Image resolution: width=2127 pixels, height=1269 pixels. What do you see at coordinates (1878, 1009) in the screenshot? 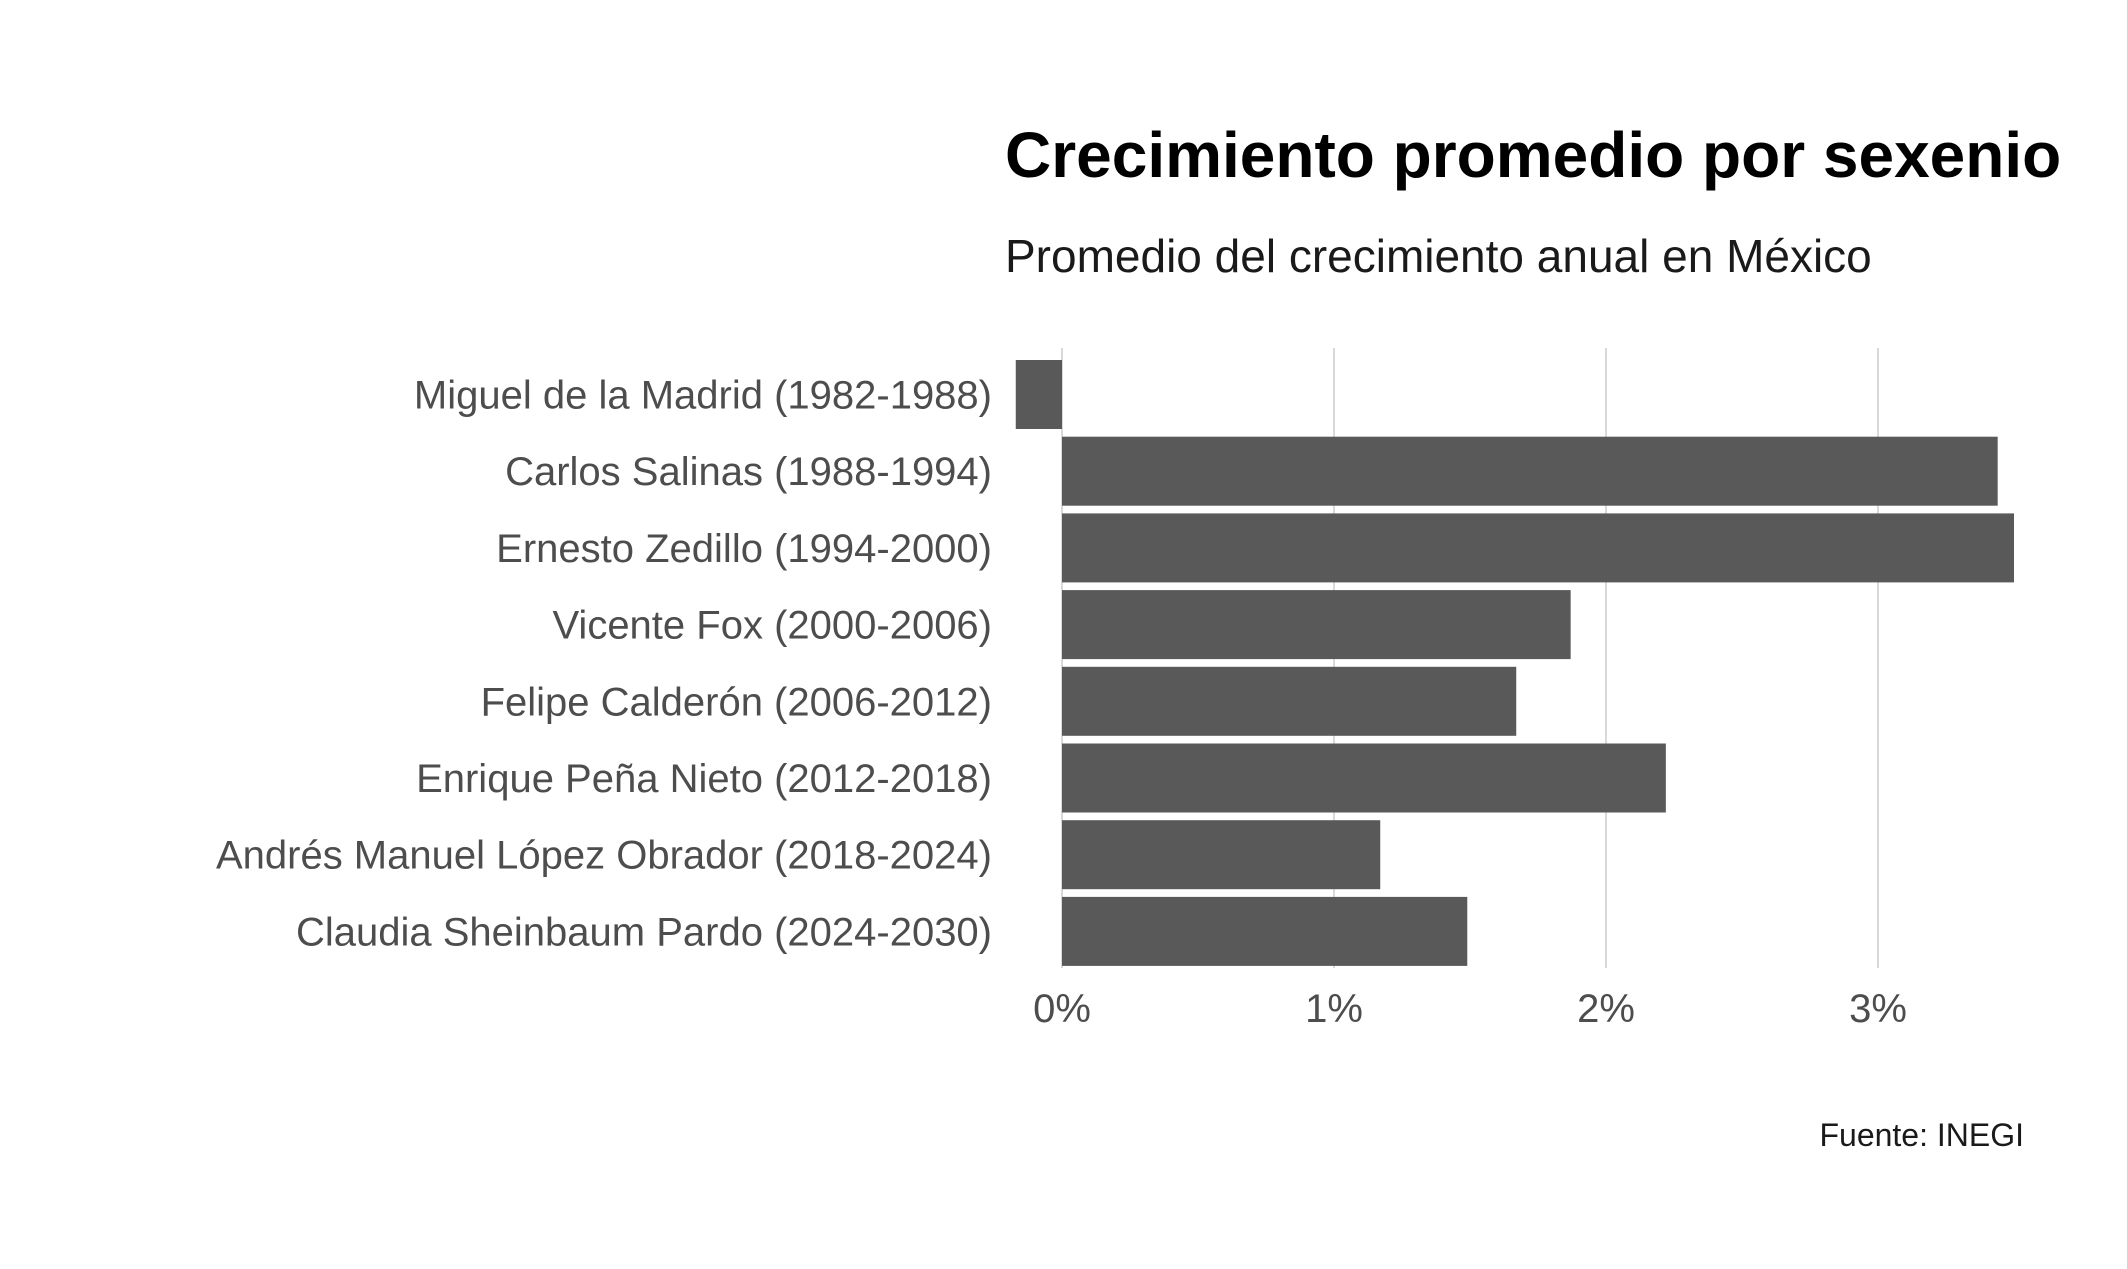
I see `x-tick-label: 3%` at bounding box center [1878, 1009].